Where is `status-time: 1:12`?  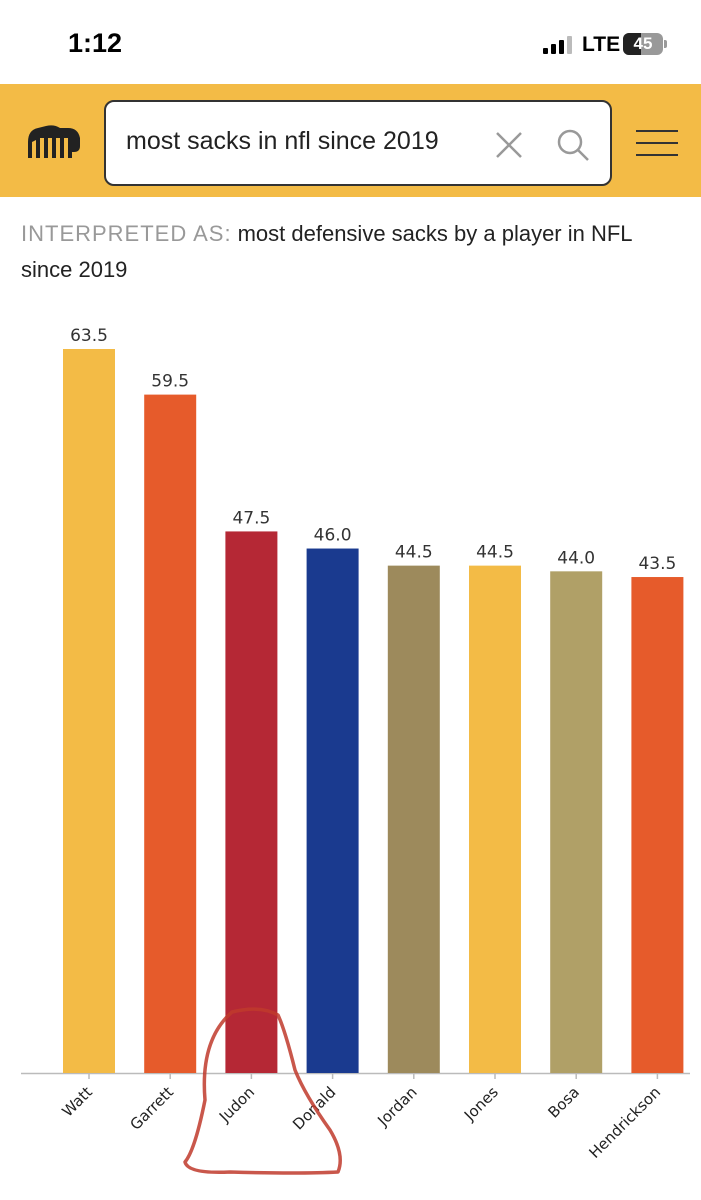 status-time: 1:12 is located at coordinates (95, 43).